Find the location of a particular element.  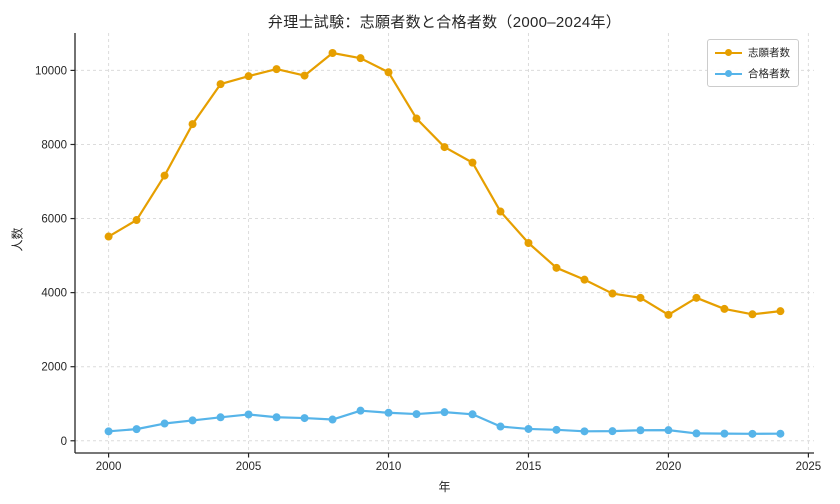

y-tick-label: 2000 is located at coordinates (54, 368).